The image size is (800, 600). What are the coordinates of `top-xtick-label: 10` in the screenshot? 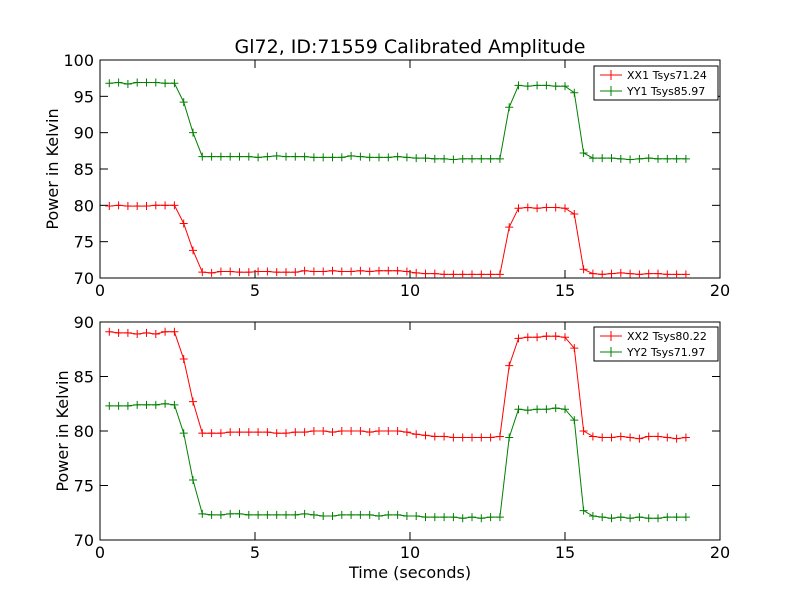 It's located at (410, 290).